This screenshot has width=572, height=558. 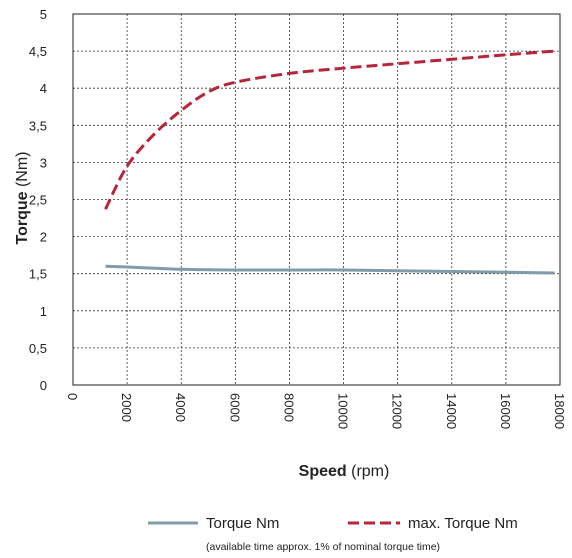 What do you see at coordinates (242, 523) in the screenshot?
I see `legend-label-torque: Torque Nm` at bounding box center [242, 523].